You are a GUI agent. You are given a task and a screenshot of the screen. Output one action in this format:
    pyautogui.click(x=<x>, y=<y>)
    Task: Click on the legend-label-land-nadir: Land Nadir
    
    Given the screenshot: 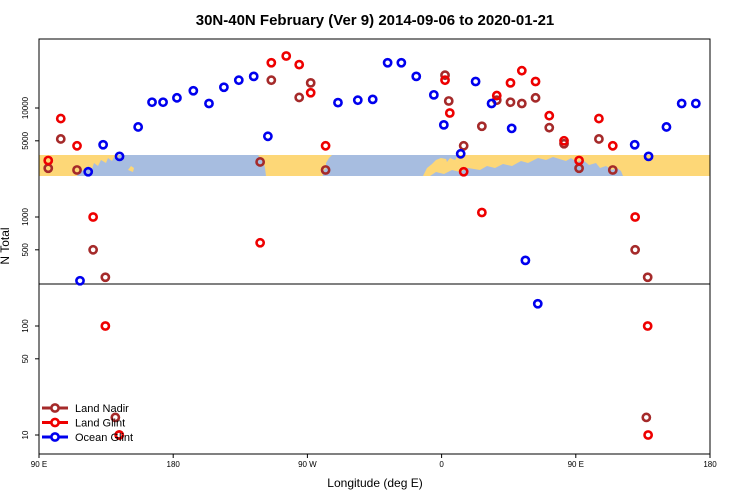 What is the action you would take?
    pyautogui.click(x=102, y=409)
    